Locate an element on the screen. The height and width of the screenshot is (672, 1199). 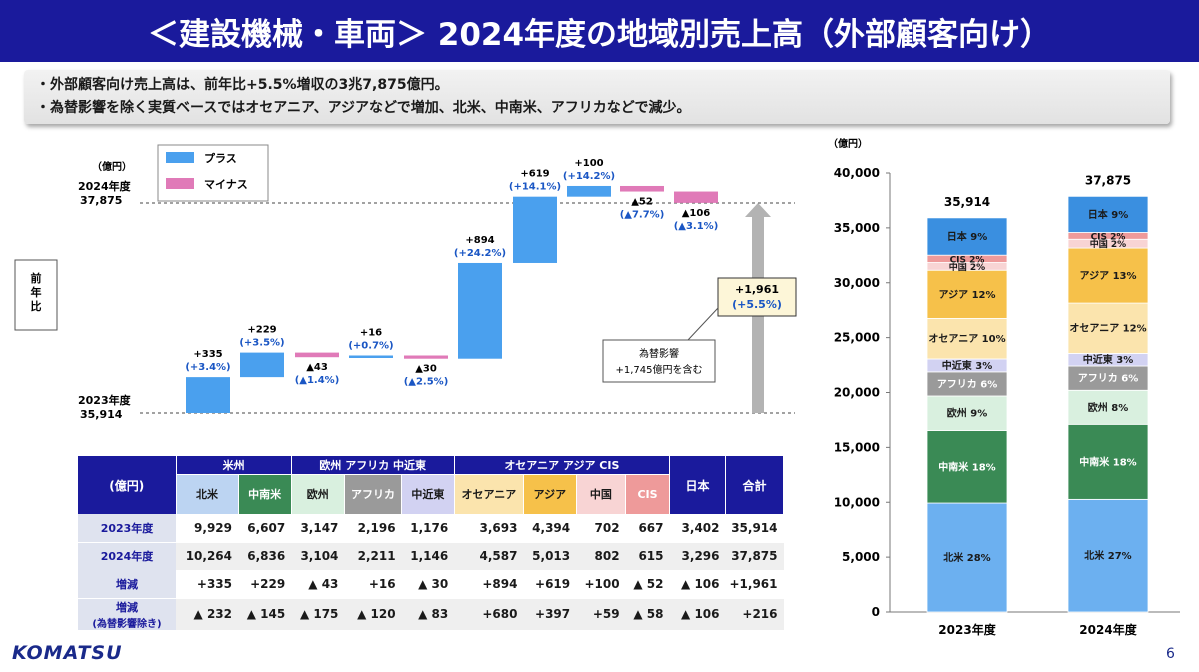
legend-label: マイナス is located at coordinates (226, 184).